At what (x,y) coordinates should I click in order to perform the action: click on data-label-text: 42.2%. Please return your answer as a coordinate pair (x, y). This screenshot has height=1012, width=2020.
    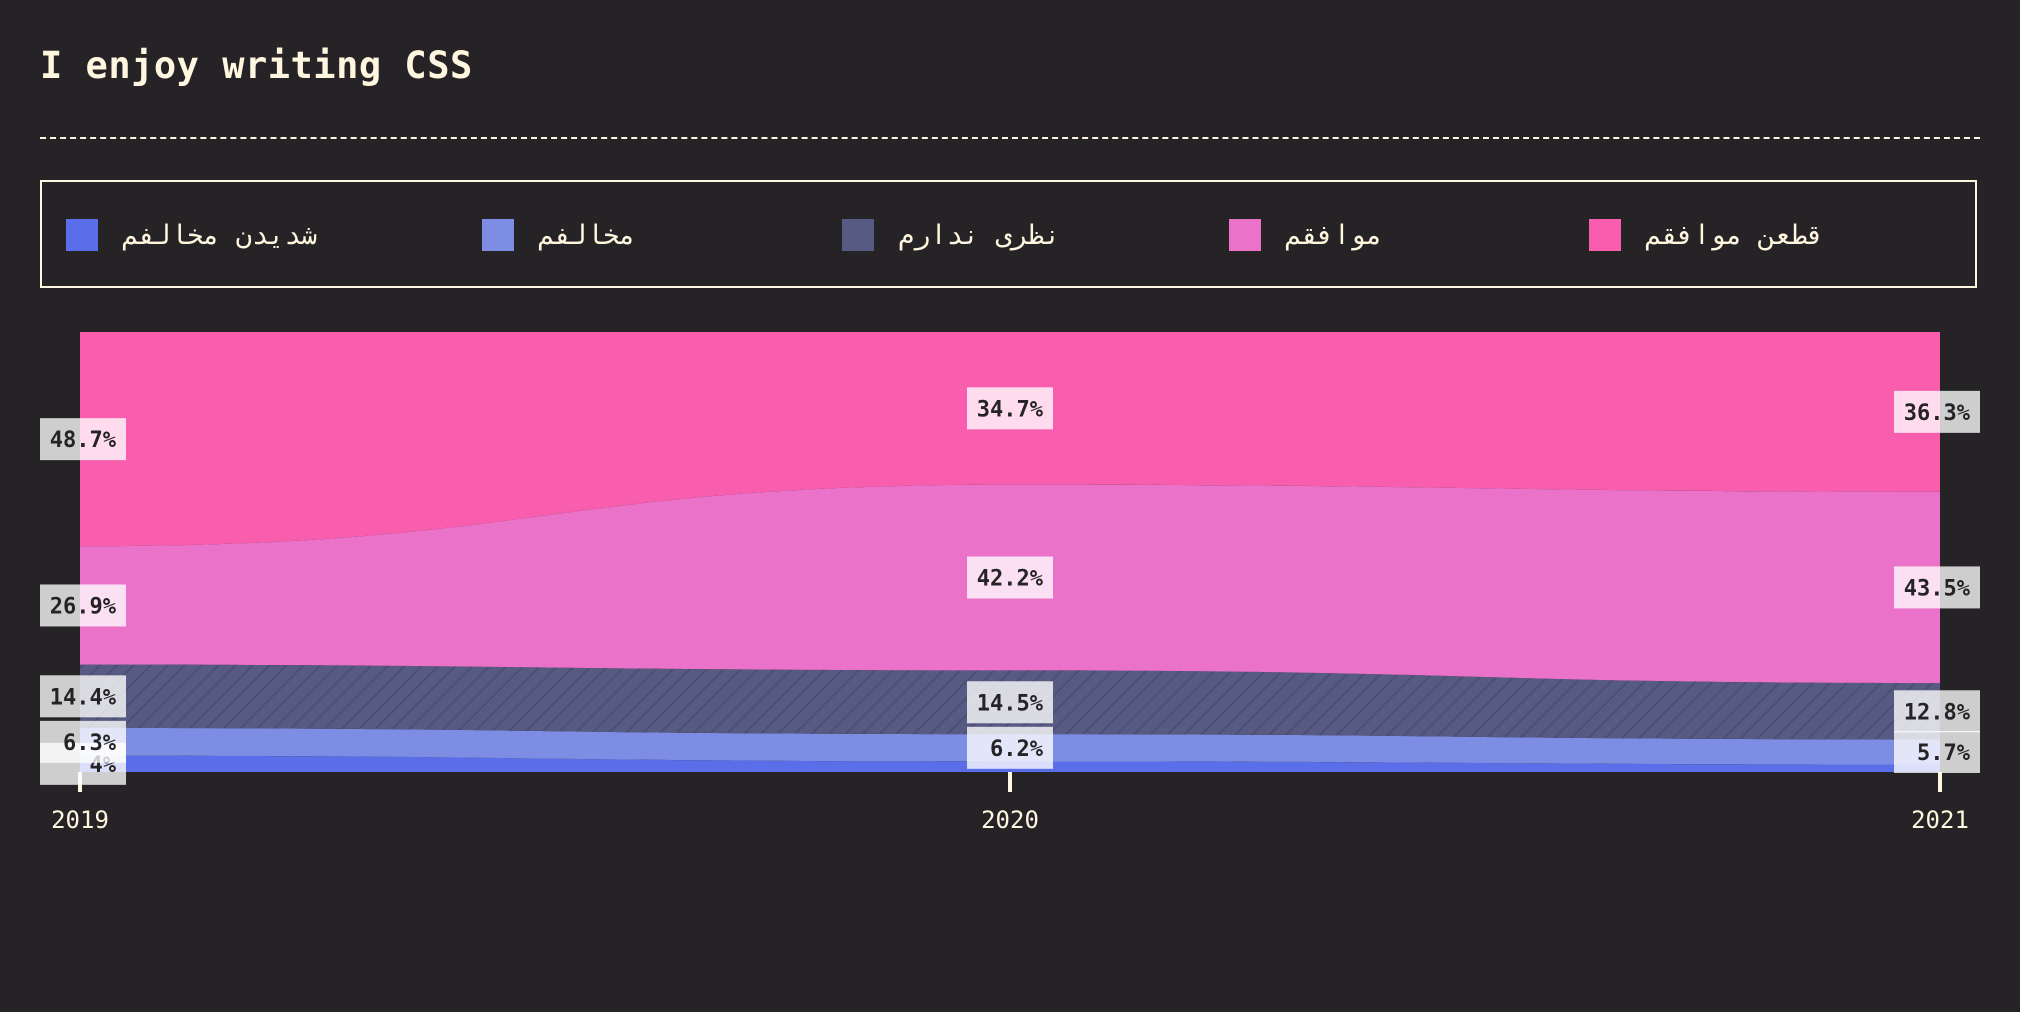
    Looking at the image, I should click on (1010, 579).